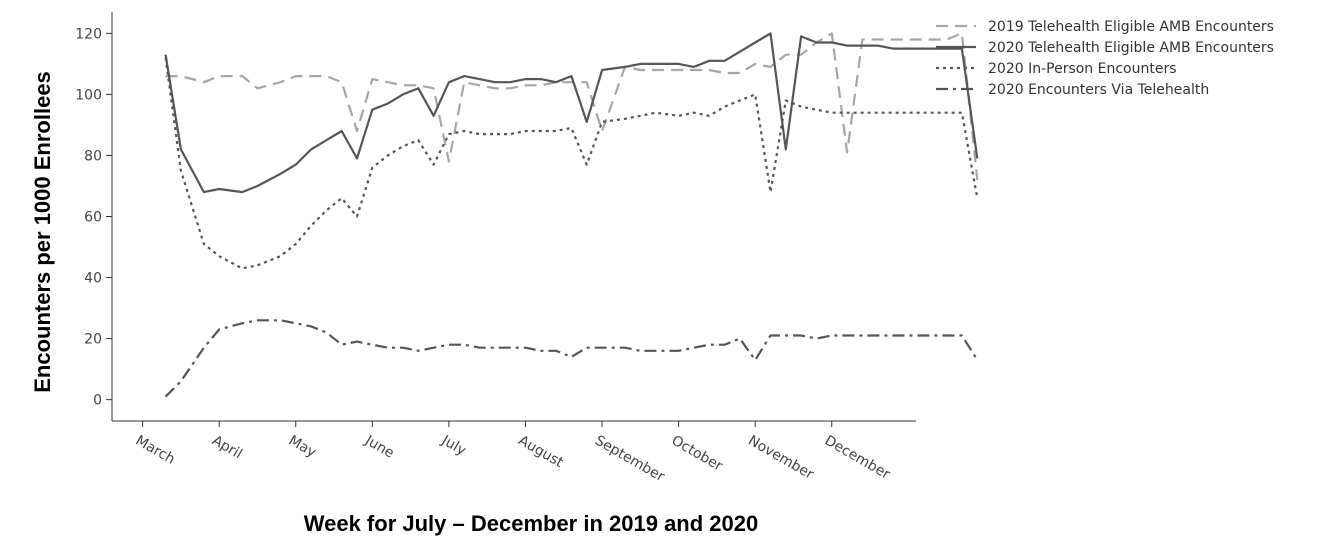 This screenshot has height=542, width=1331. What do you see at coordinates (857, 458) in the screenshot?
I see `x-tick-label: December` at bounding box center [857, 458].